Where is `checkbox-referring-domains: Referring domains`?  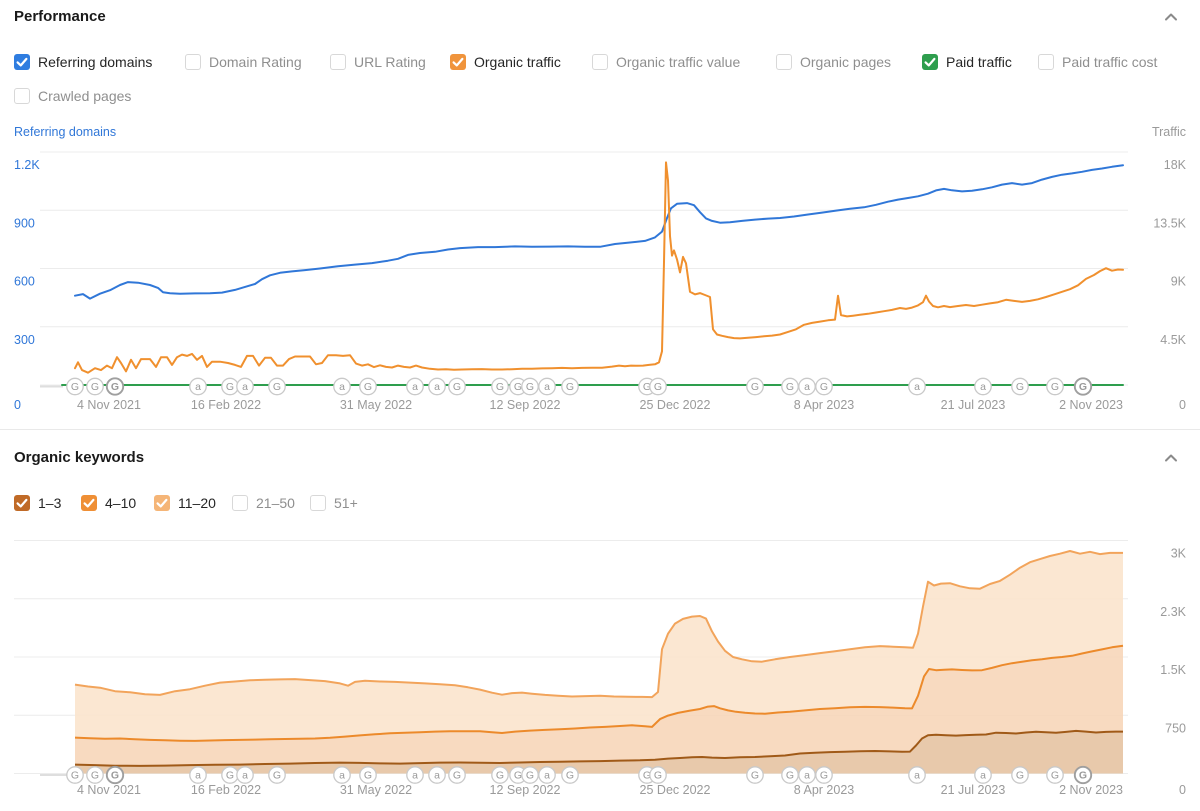
checkbox-referring-domains: Referring domains is located at coordinates (83, 62).